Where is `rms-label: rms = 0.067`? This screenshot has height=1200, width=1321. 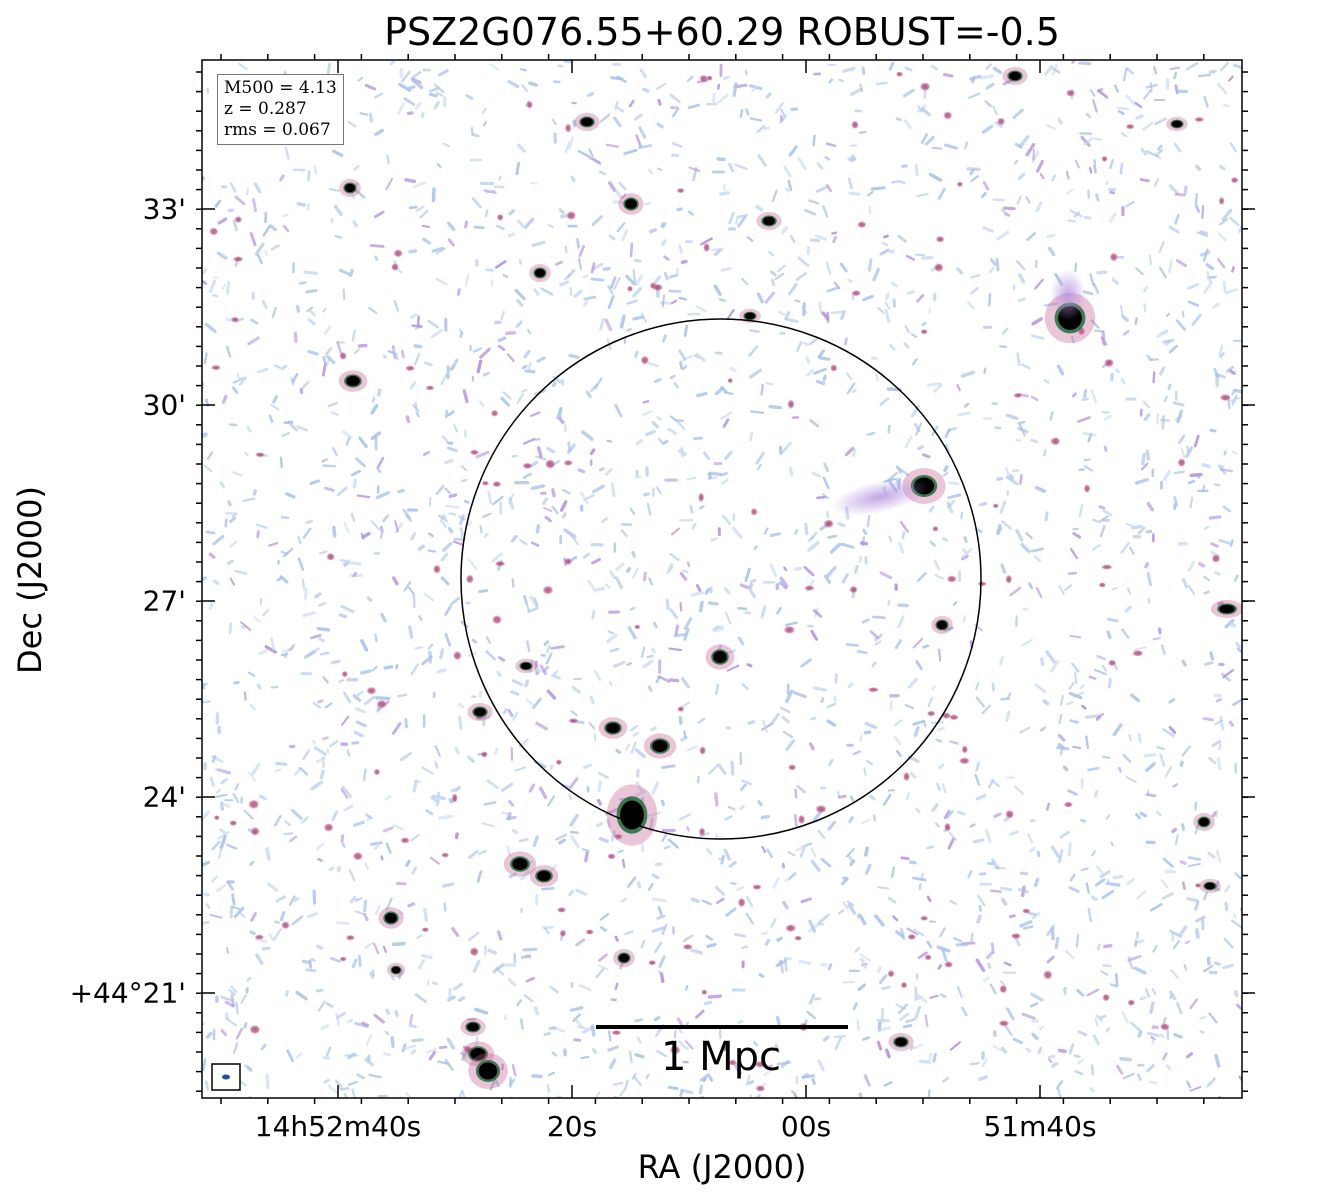 rms-label: rms = 0.067 is located at coordinates (277, 130).